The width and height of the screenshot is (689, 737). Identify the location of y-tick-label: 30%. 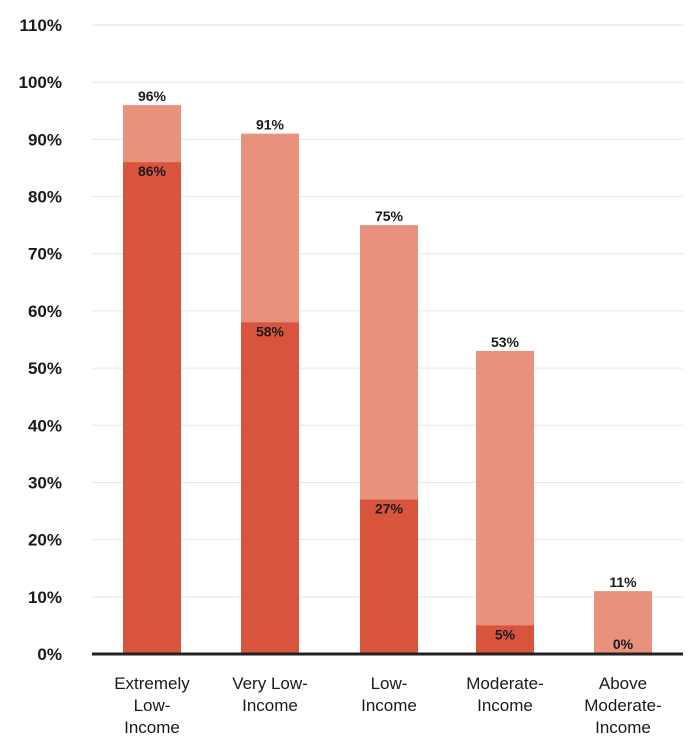
(45, 482).